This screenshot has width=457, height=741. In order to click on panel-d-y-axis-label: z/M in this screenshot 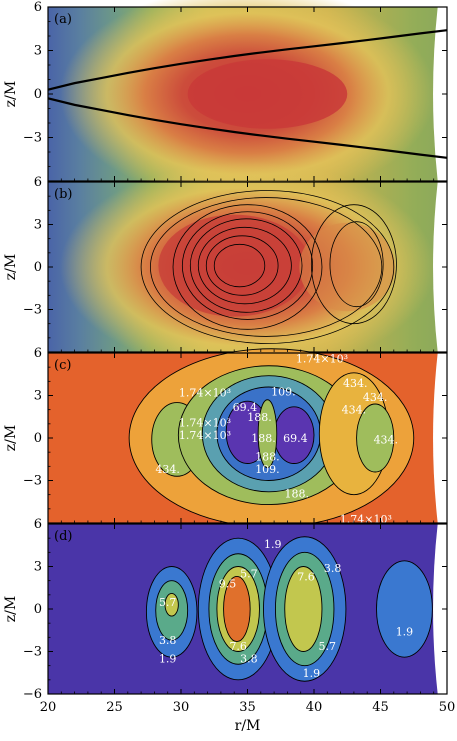, I will do `click(11, 609)`.